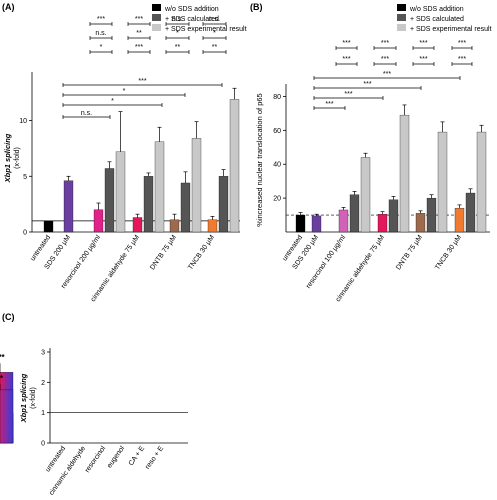  What do you see at coordinates (8, 7) in the screenshot?
I see `panel-label-a: (A)` at bounding box center [8, 7].